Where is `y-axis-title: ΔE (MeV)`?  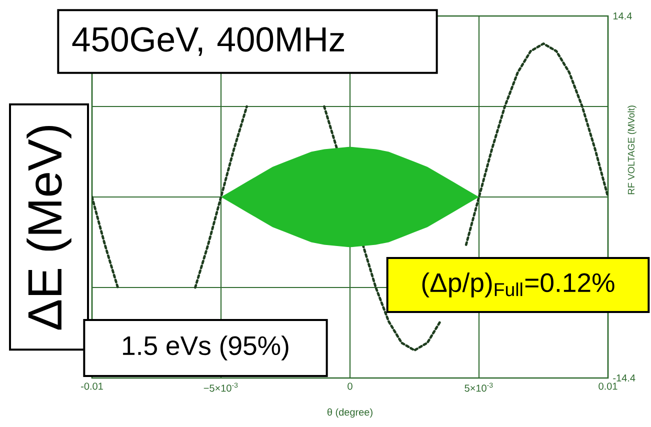 y-axis-title: ΔE (MeV) is located at coordinates (49, 228).